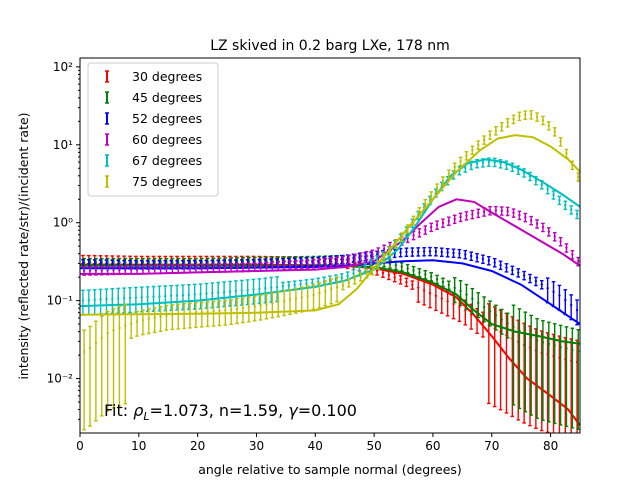 This screenshot has height=487, width=644. What do you see at coordinates (167, 181) in the screenshot?
I see `legend-label: 75 degrees` at bounding box center [167, 181].